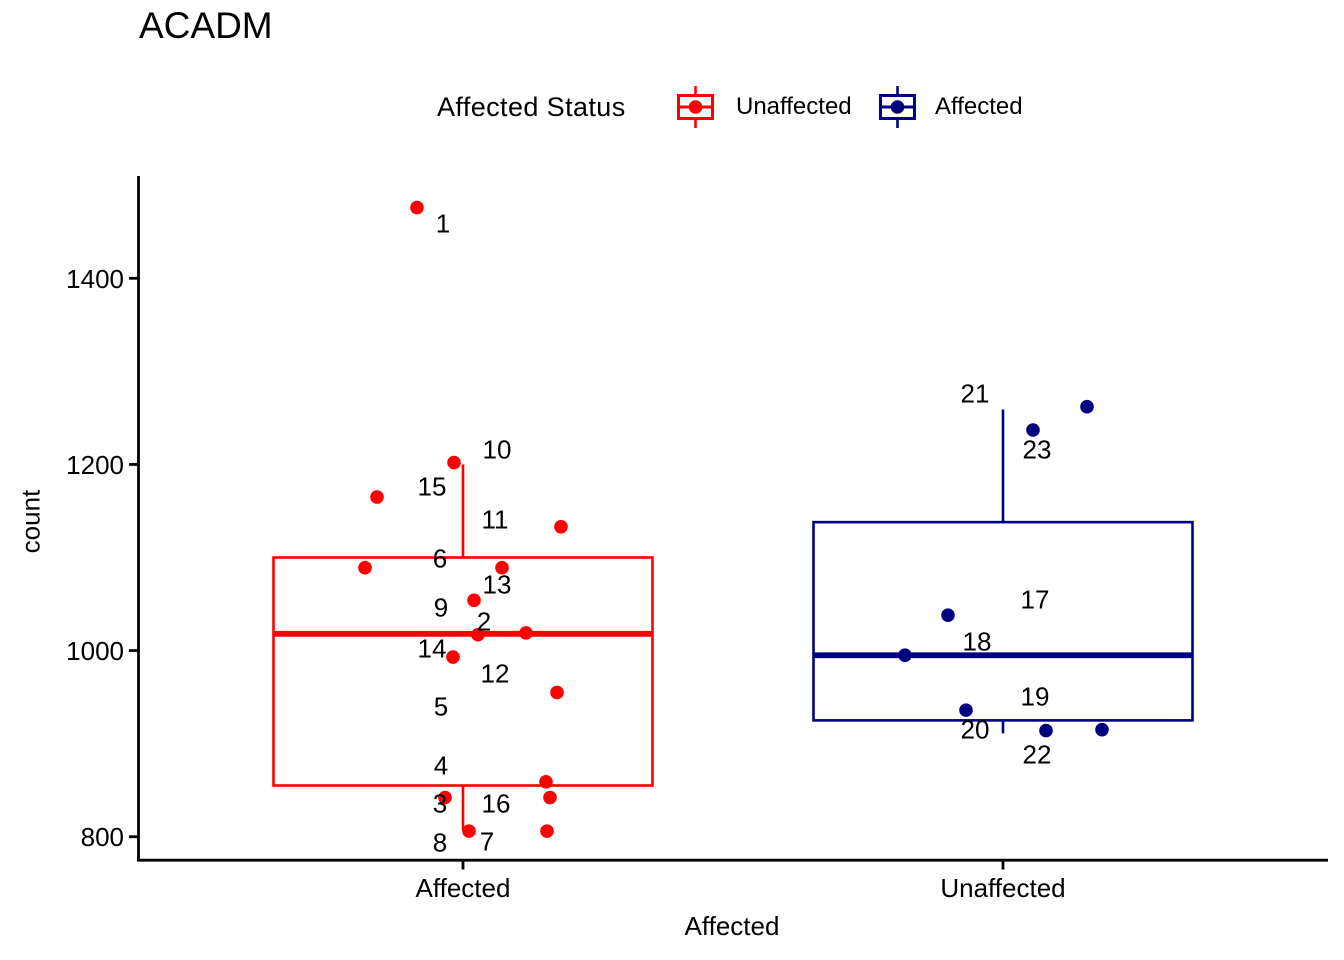 The height and width of the screenshot is (960, 1344). I want to click on y-tick-label: 1400, so click(95, 279).